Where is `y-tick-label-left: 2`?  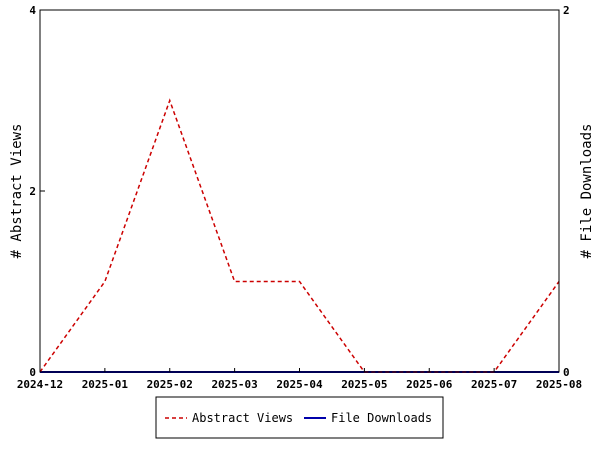
y-tick-label-left: 2 is located at coordinates (32, 191).